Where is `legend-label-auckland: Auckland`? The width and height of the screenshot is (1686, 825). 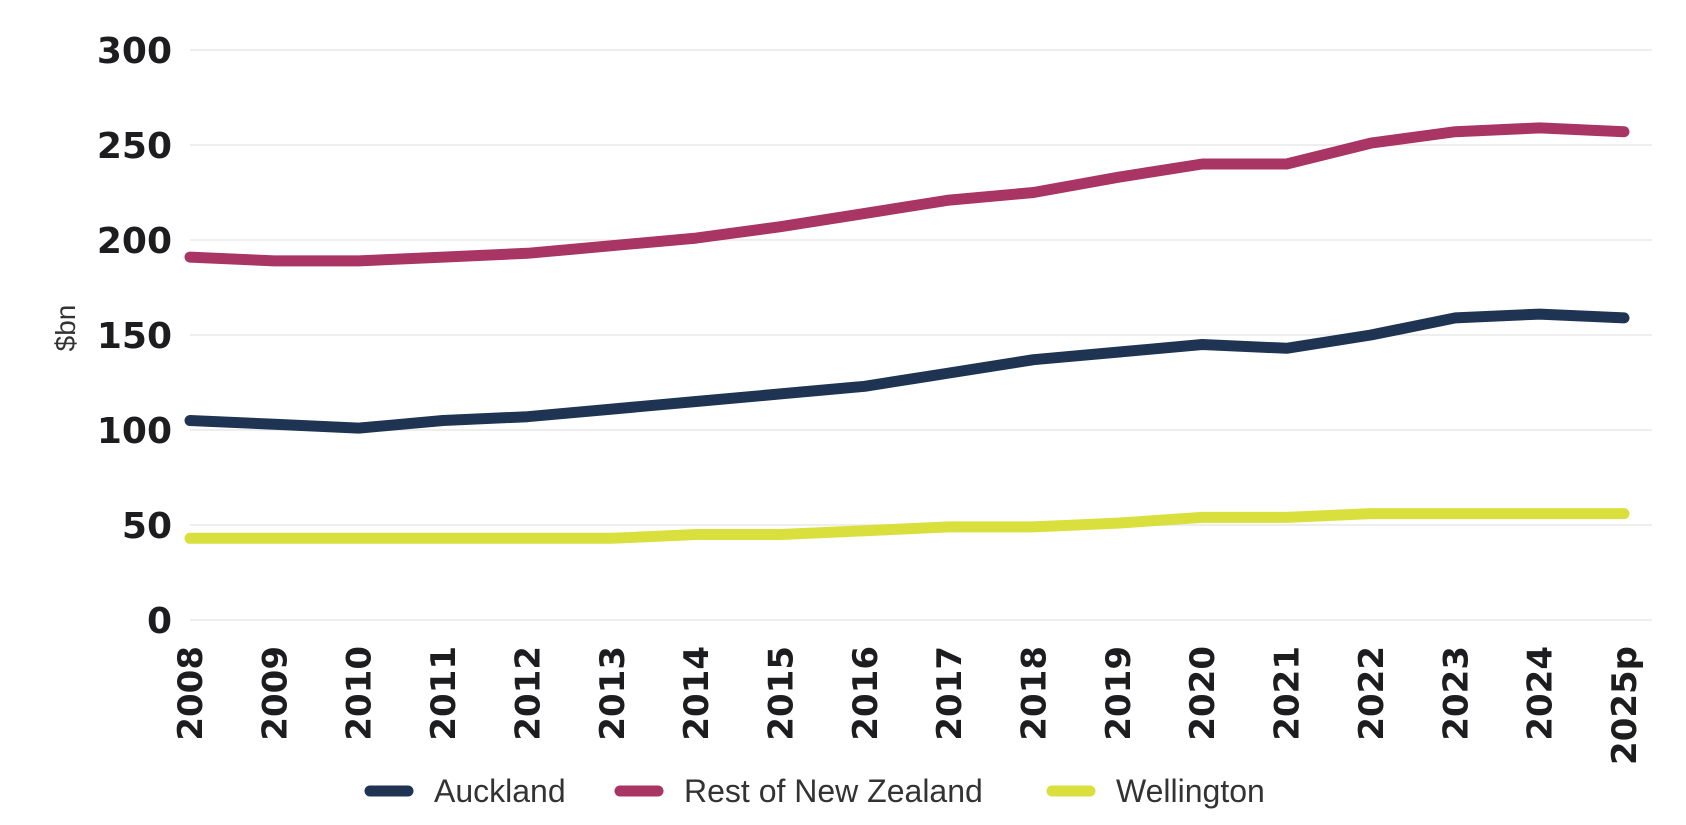
legend-label-auckland: Auckland is located at coordinates (500, 791).